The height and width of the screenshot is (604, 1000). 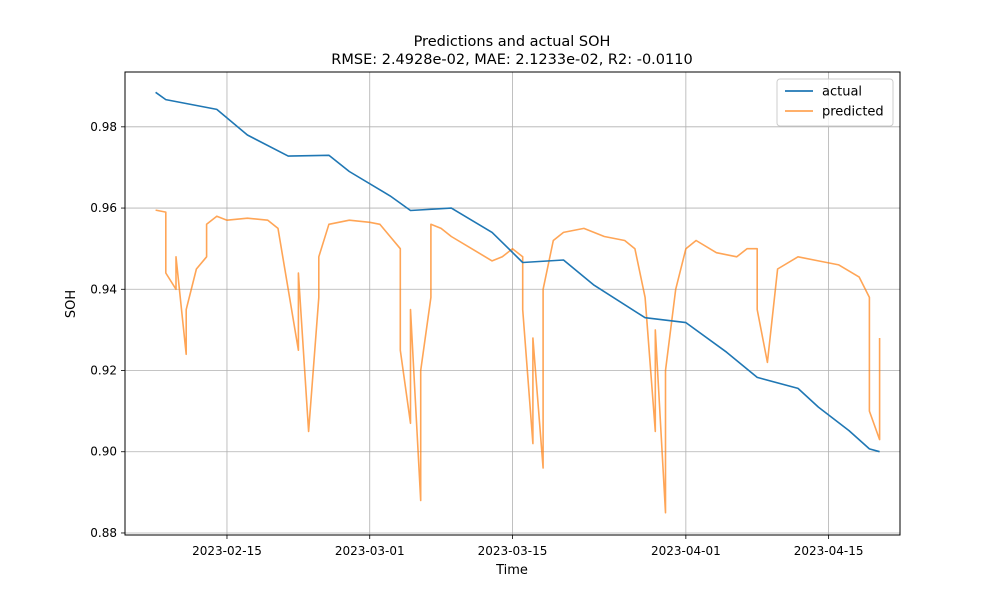 What do you see at coordinates (842, 92) in the screenshot?
I see `legend-label-actual: actual` at bounding box center [842, 92].